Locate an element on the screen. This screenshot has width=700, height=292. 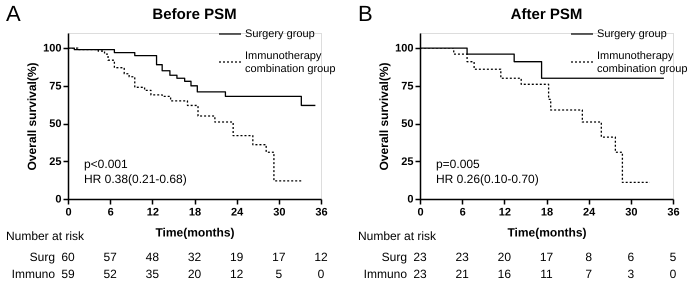
chart-title: Before PSM is located at coordinates (194, 14).